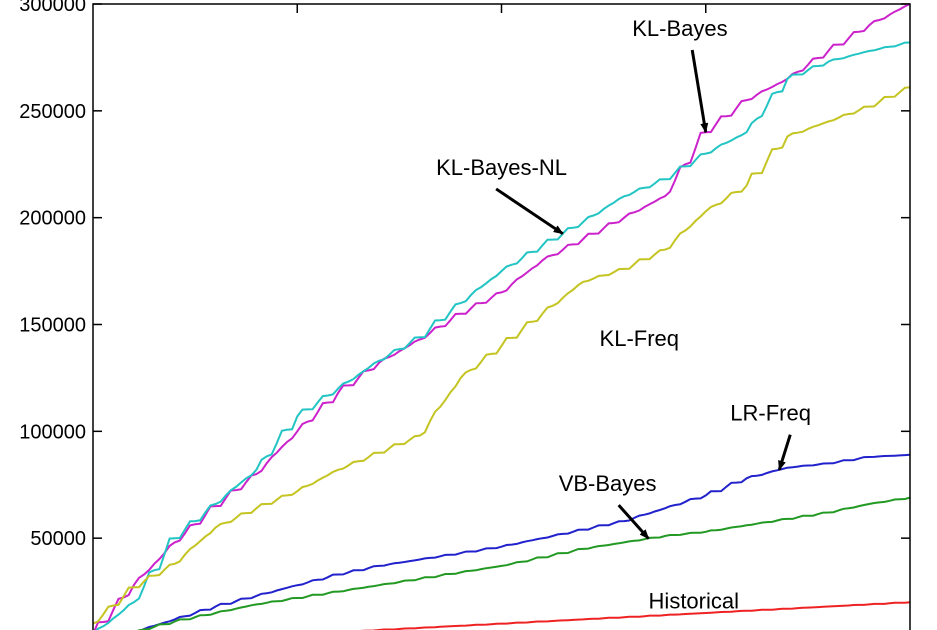 This screenshot has height=630, width=937. What do you see at coordinates (770, 413) in the screenshot?
I see `annotation-label: LR-Freq` at bounding box center [770, 413].